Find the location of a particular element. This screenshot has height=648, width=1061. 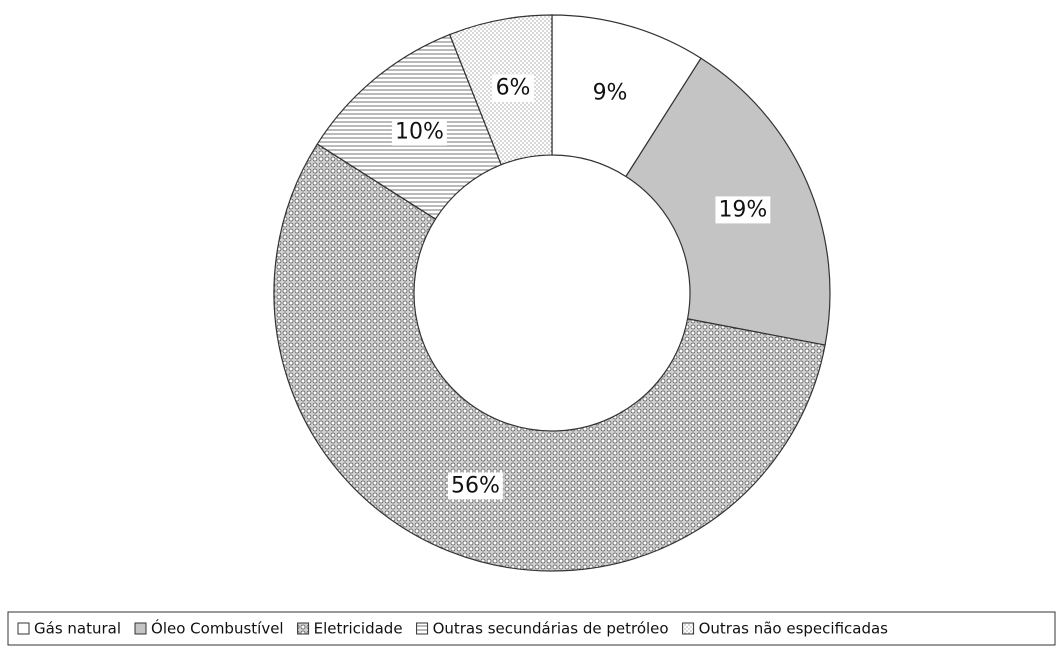

data-label: 56% is located at coordinates (475, 485).